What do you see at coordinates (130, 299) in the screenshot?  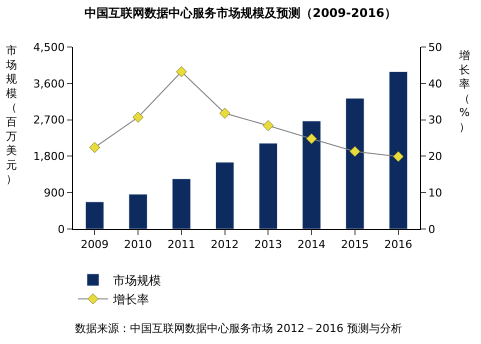 I see `legend-label: 增长率` at bounding box center [130, 299].